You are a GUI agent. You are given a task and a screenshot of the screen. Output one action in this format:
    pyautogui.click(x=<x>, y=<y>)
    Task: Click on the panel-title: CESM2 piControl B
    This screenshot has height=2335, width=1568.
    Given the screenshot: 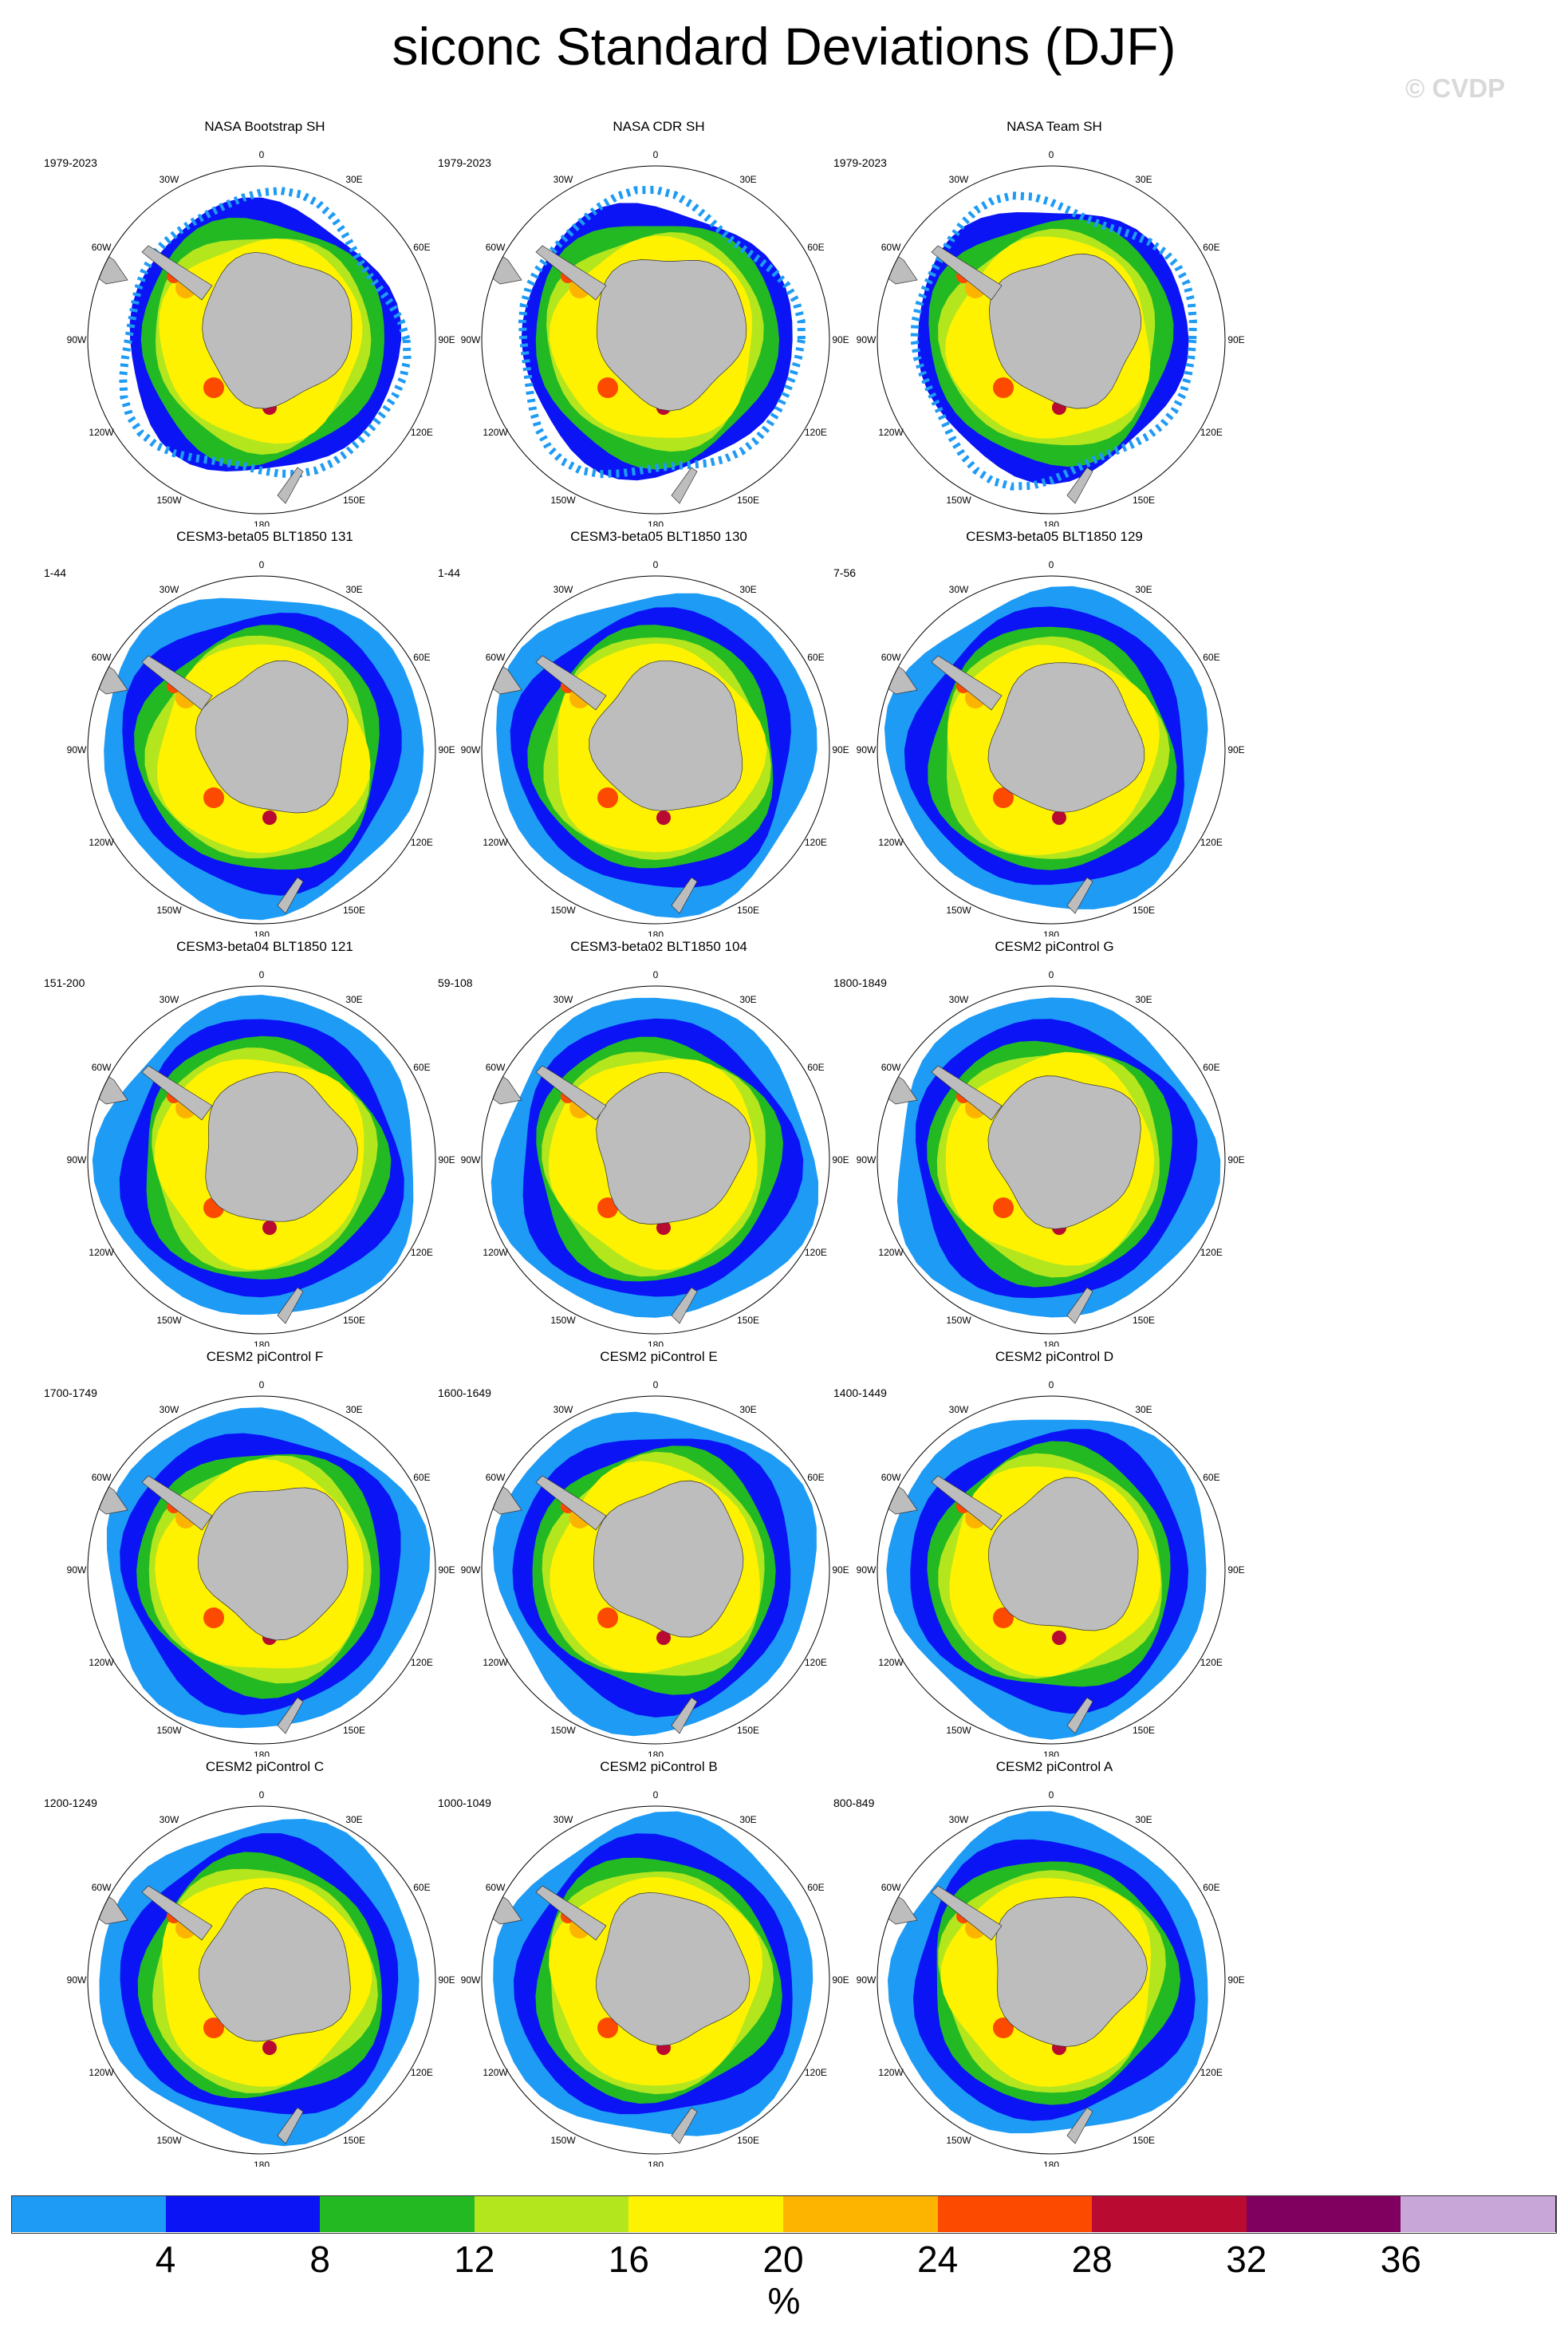 What is the action you would take?
    pyautogui.click(x=659, y=1766)
    